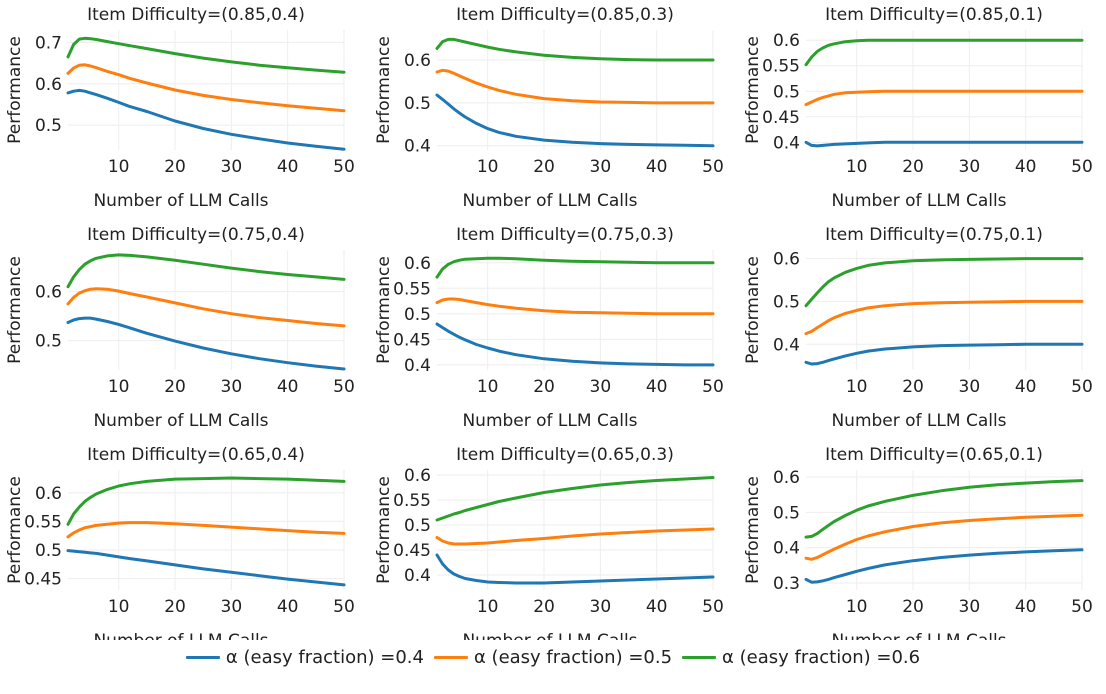  Describe the element at coordinates (288, 167) in the screenshot. I see `x-tick-label-0-3: 40` at that location.